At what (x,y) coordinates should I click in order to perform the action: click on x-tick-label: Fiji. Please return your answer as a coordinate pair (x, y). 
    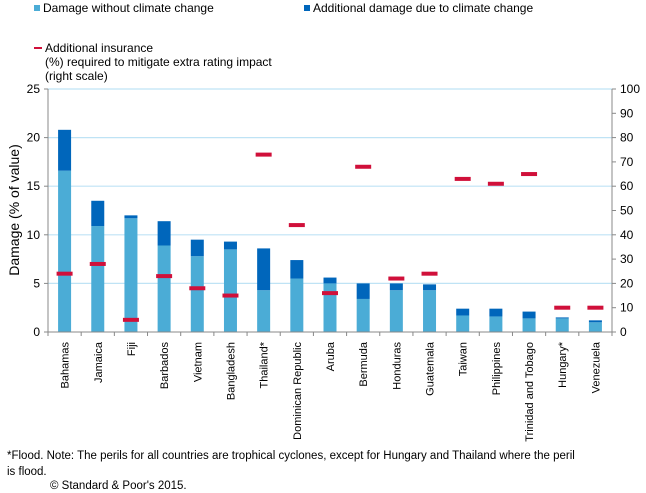
    Looking at the image, I should click on (132, 349).